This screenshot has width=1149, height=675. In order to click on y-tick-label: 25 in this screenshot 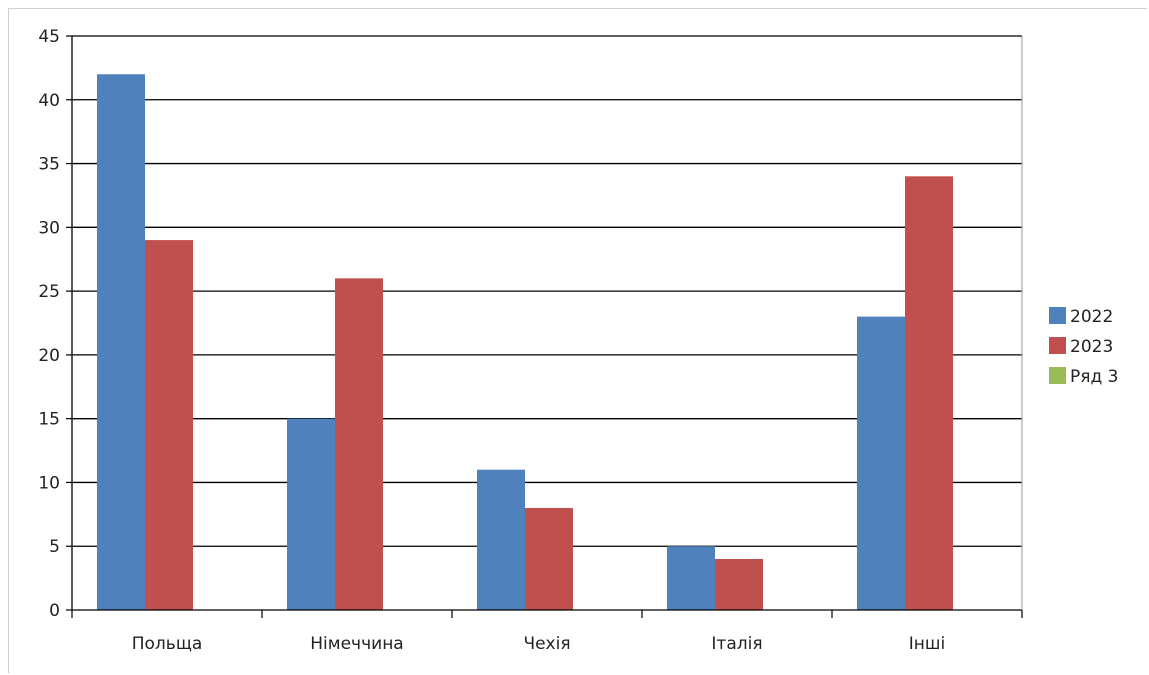, I will do `click(49, 292)`.